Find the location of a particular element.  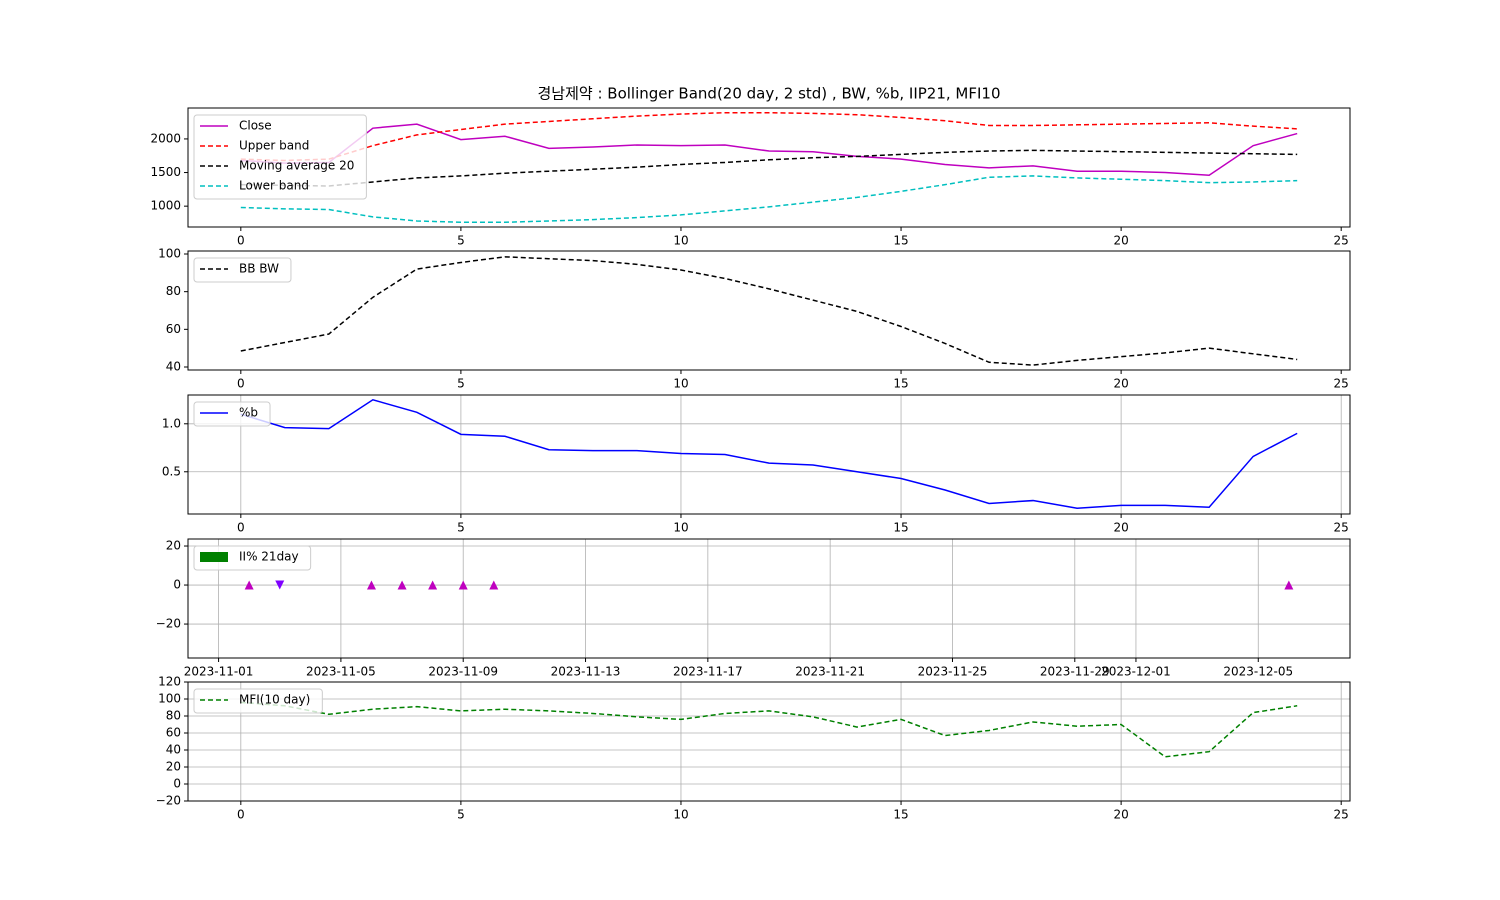

legend: %b is located at coordinates (232, 414).